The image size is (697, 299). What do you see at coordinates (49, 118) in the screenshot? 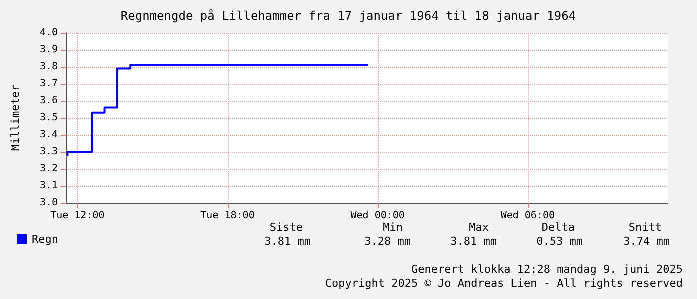
I see `y-tick-label: 3.5` at bounding box center [49, 118].